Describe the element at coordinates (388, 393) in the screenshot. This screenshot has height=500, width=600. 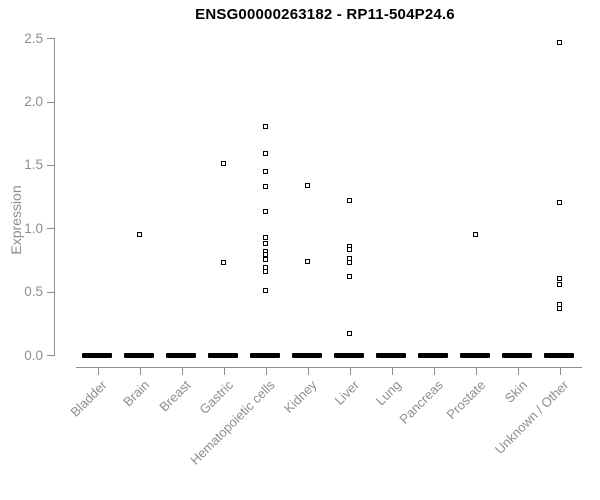
I see `x-tick-label: Lung` at that location.